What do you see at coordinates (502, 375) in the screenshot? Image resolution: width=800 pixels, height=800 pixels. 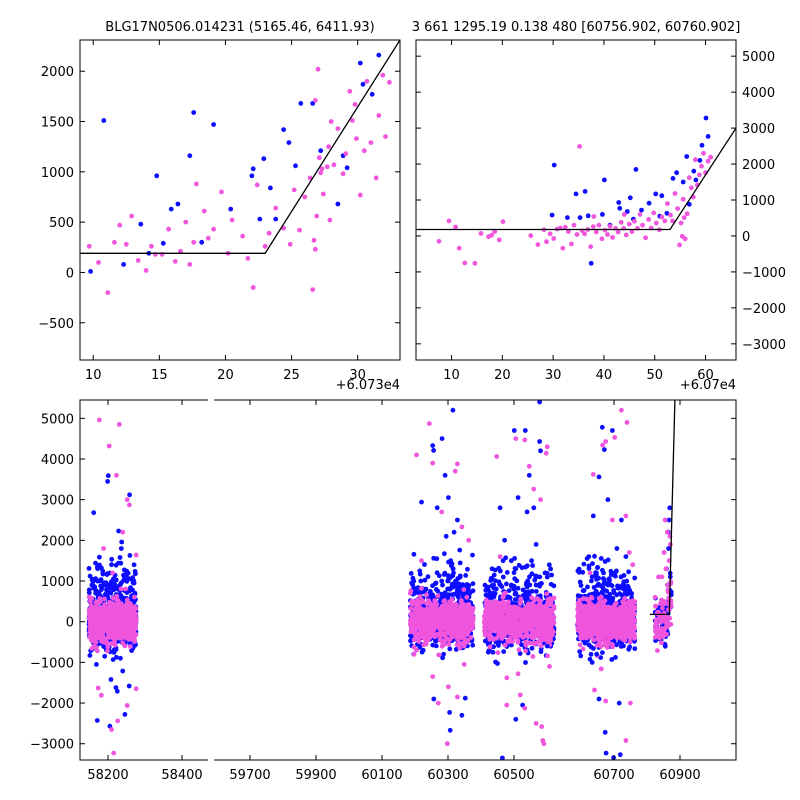 I see `x-tick-label: 20` at bounding box center [502, 375].